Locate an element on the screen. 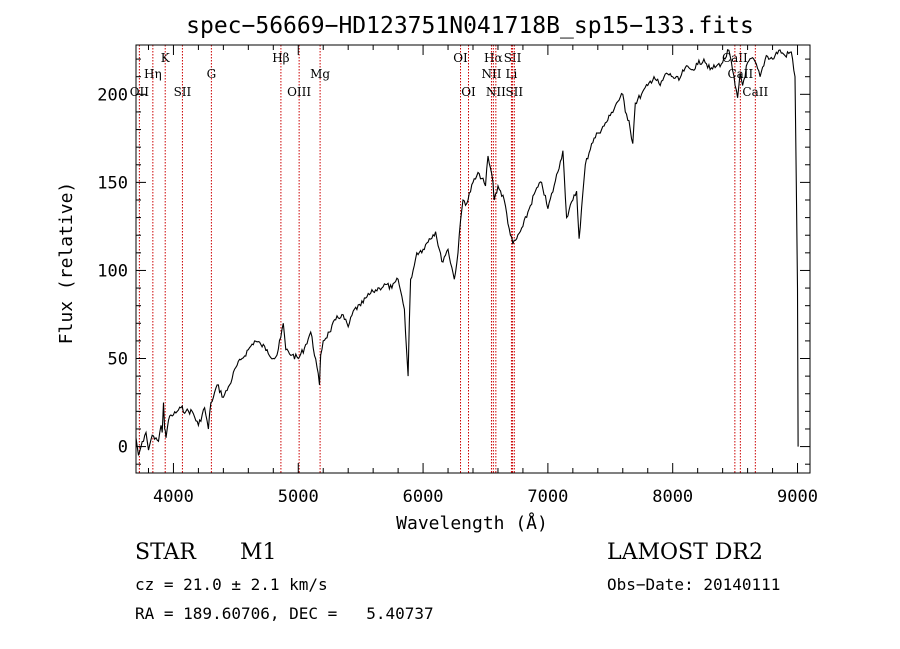  spectral-line-label: Hη is located at coordinates (153, 74).